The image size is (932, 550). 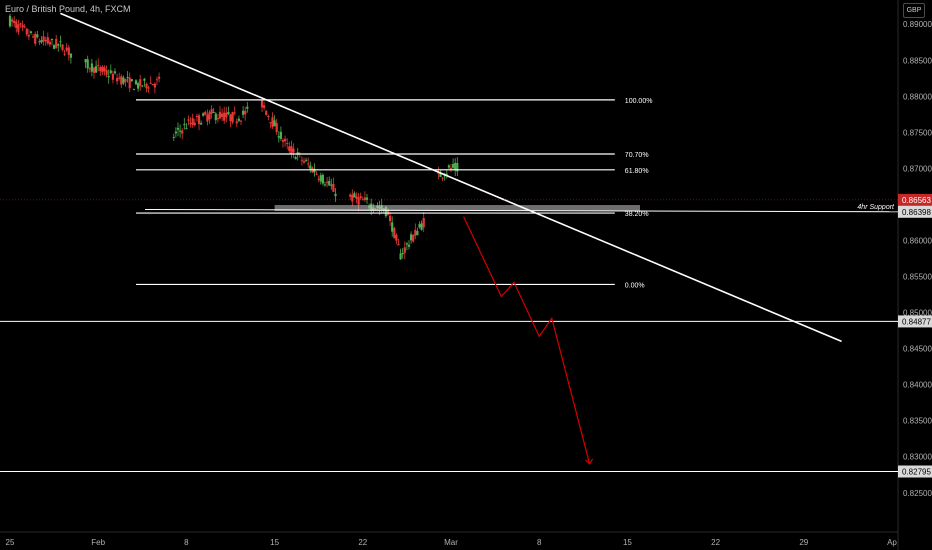 I want to click on price-tick-label: 0.82500, so click(x=917, y=493).